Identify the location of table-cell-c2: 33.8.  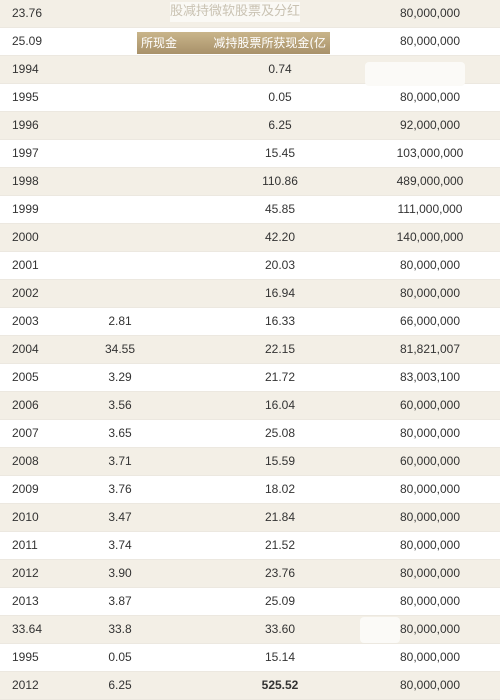
(120, 629).